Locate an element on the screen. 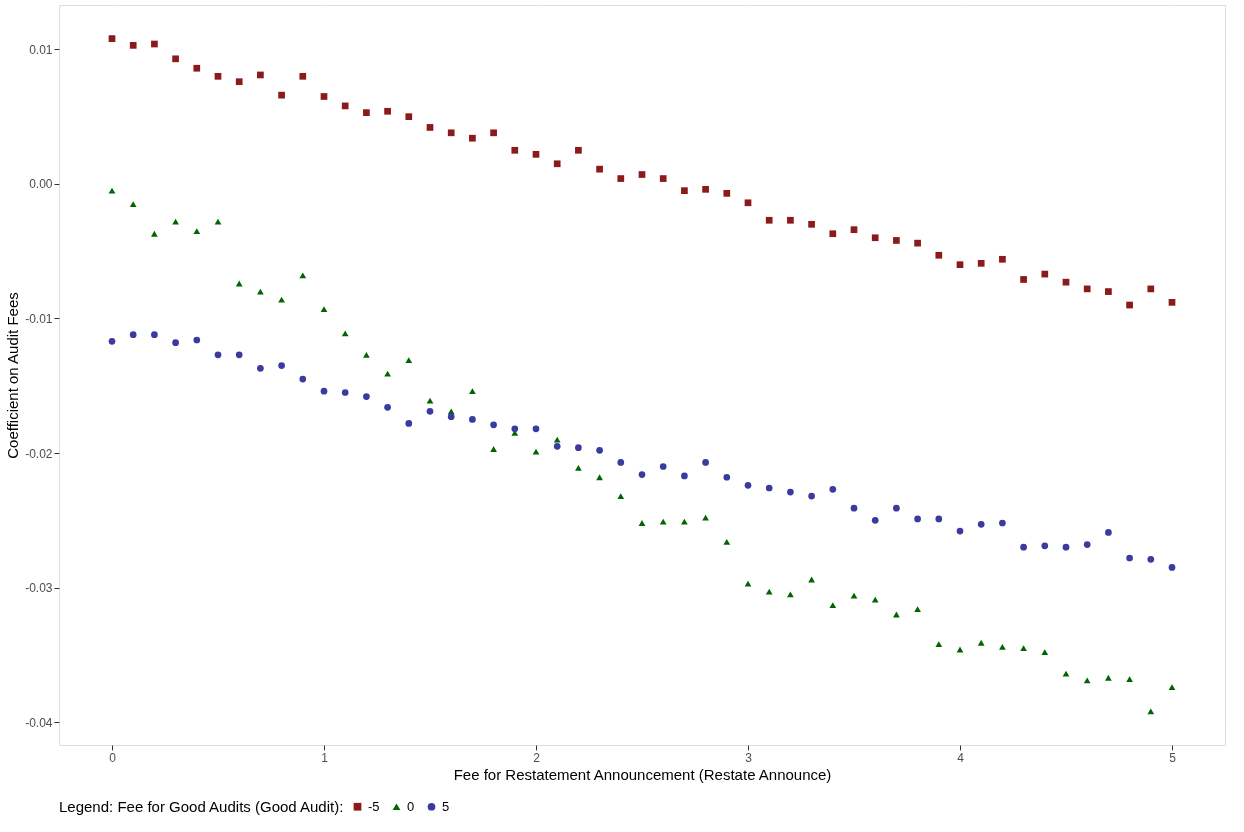 The height and width of the screenshot is (832, 1244). x-tick-label: 3 is located at coordinates (749, 757).